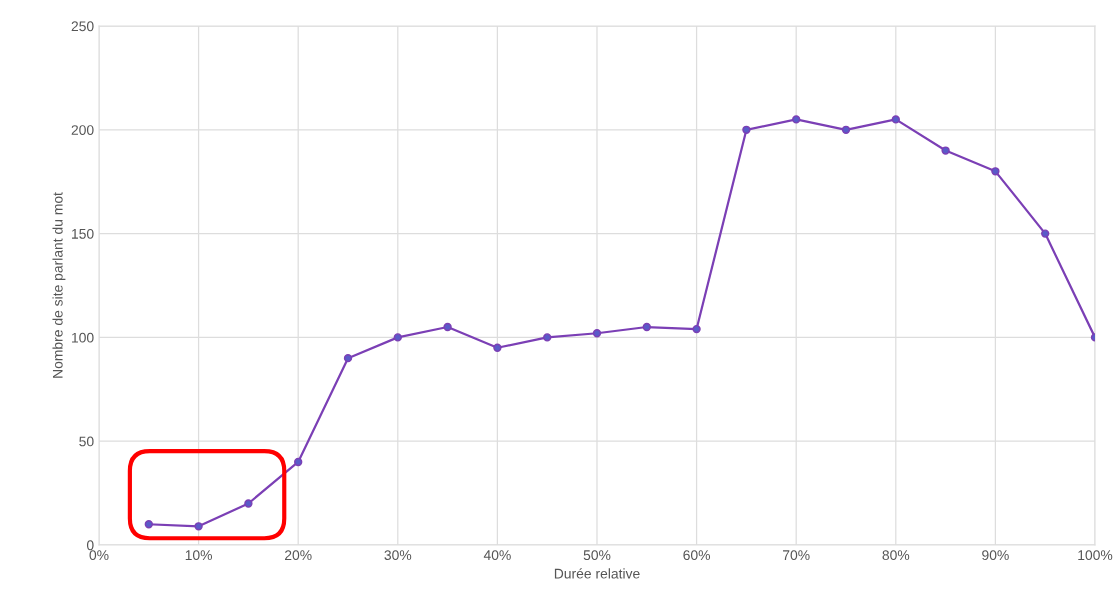 This screenshot has height=608, width=1118. Describe the element at coordinates (82, 130) in the screenshot. I see `y-tick-label: 200` at that location.